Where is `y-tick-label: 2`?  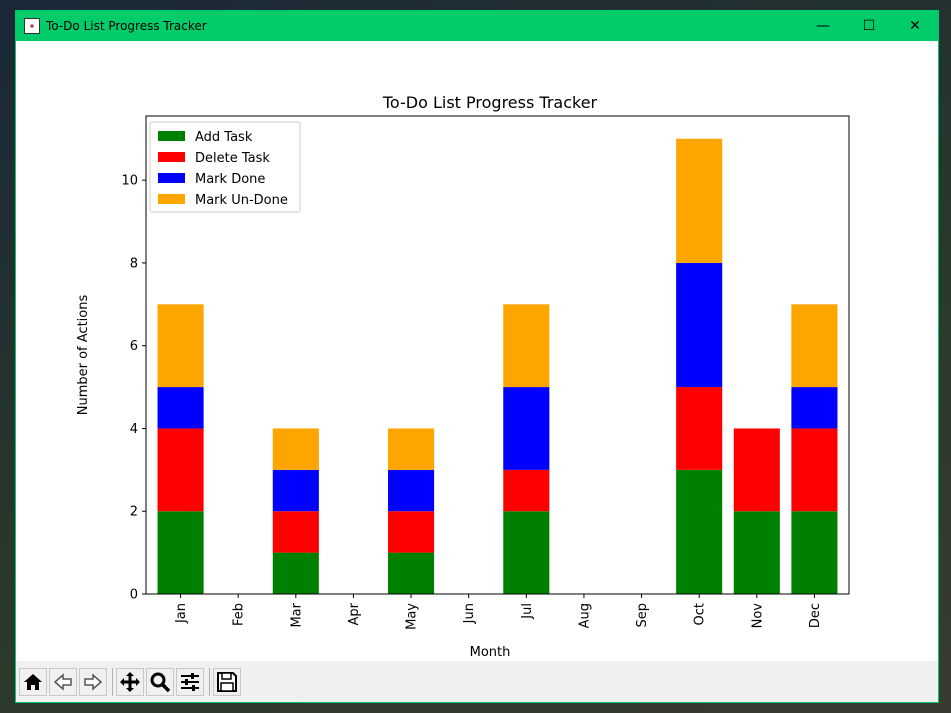
y-tick-label: 2 is located at coordinates (134, 512).